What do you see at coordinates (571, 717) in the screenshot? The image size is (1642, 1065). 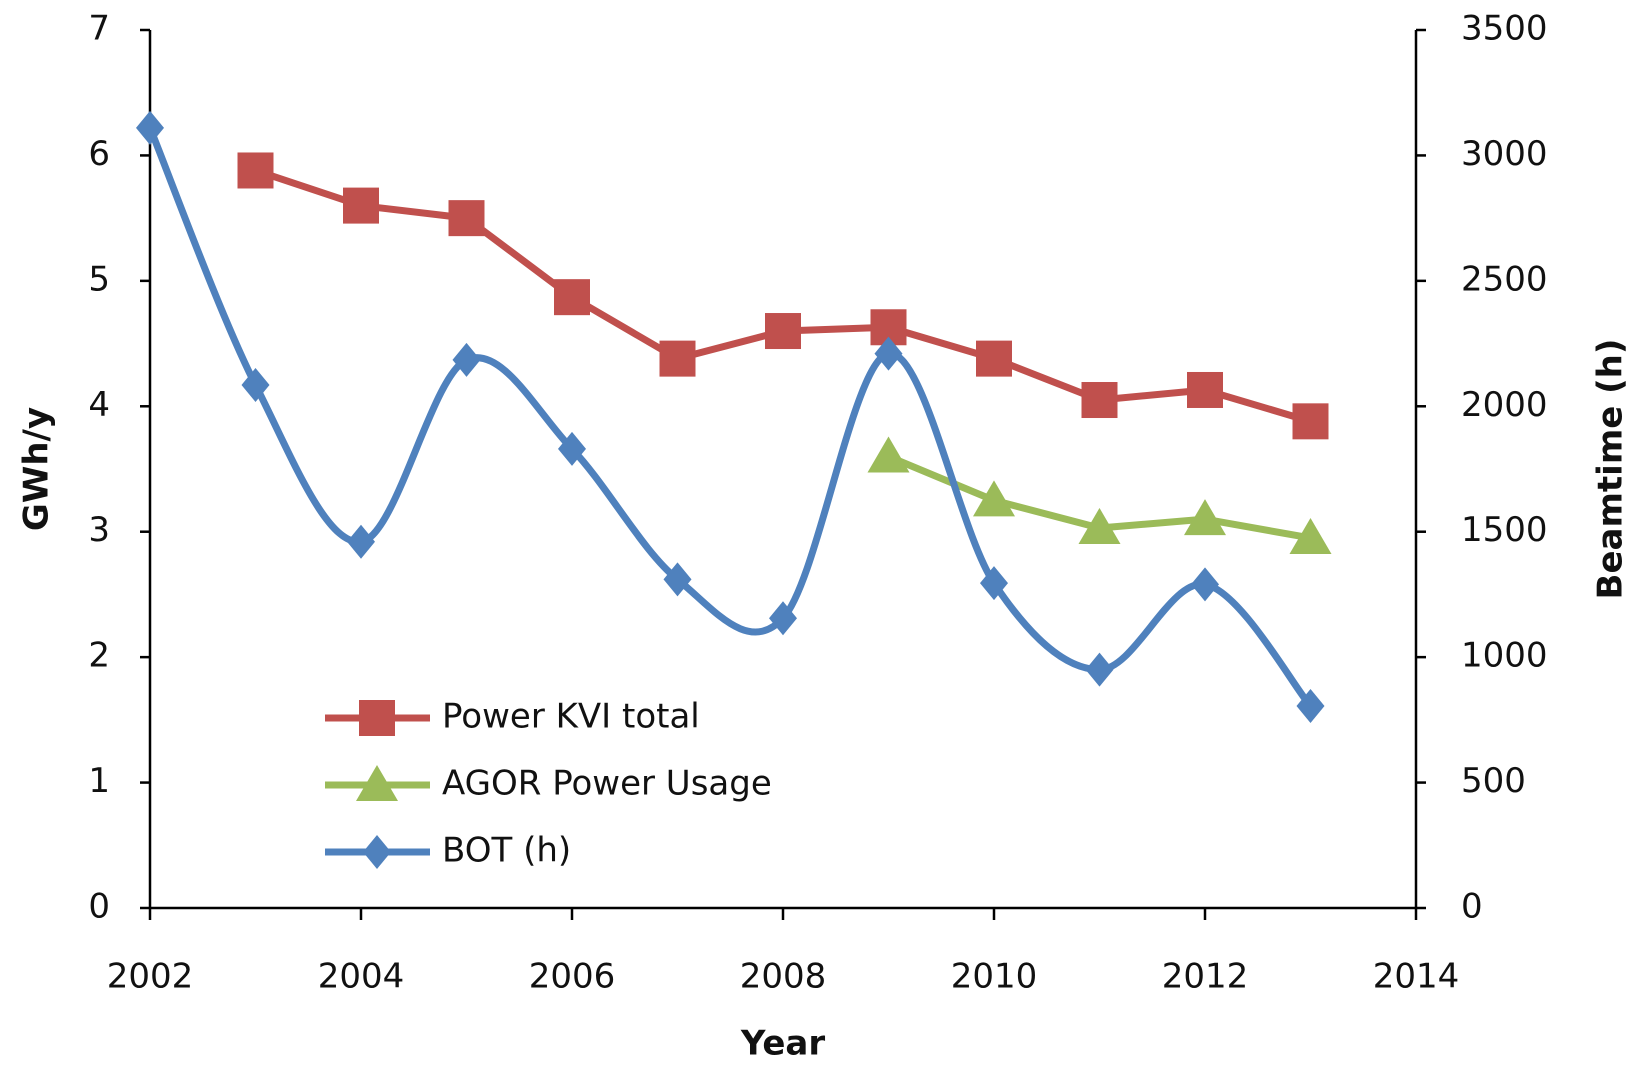 I see `legend-label: Power KVI total` at bounding box center [571, 717].